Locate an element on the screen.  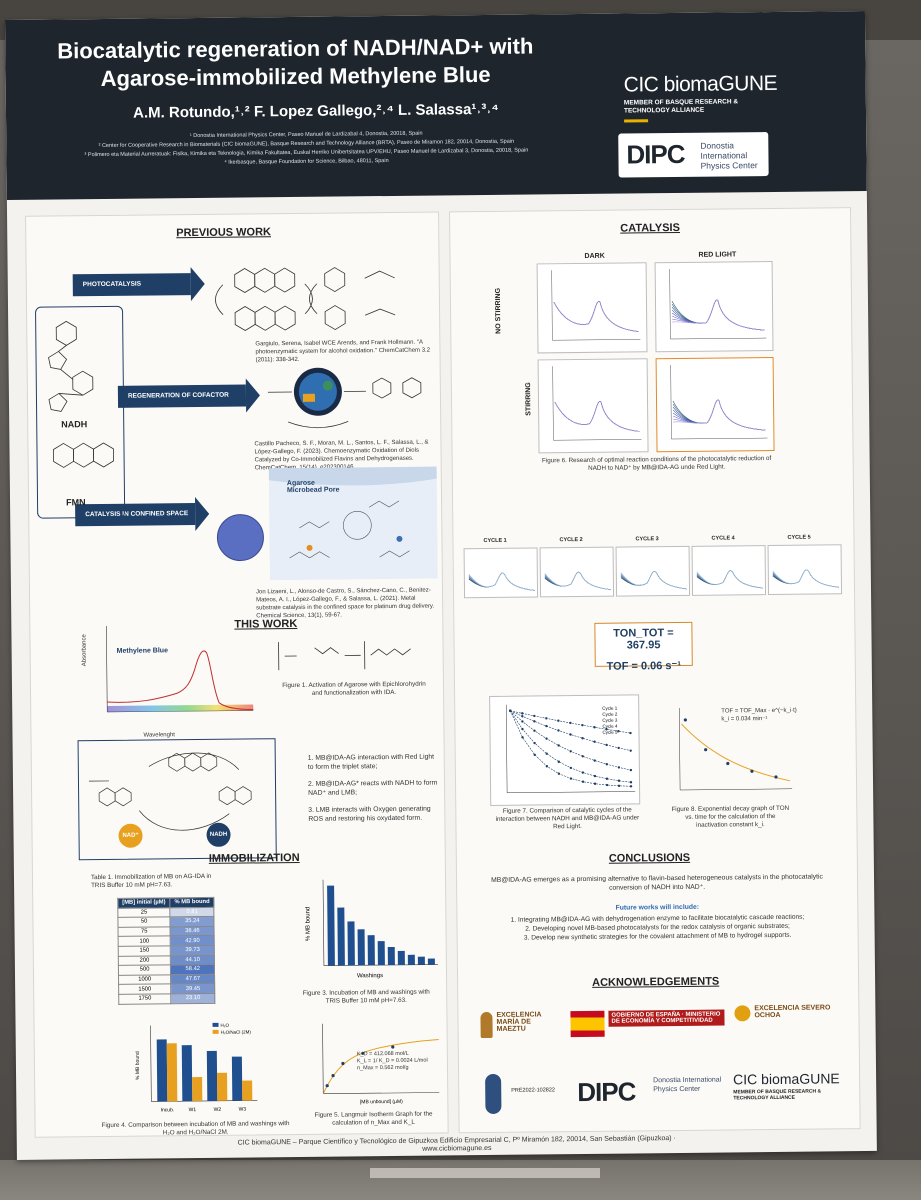
percent-cell: 47.67 is located at coordinates (192, 979).